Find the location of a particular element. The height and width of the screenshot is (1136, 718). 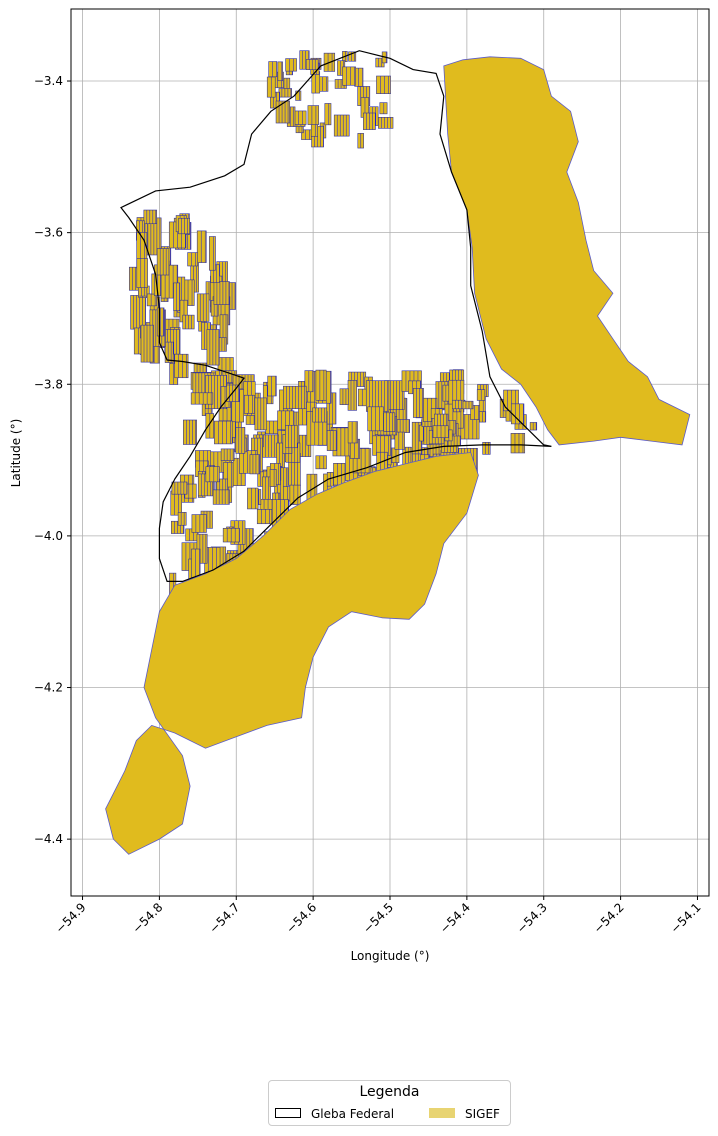

y-tick-label-0: −3.4 is located at coordinates (48, 81).